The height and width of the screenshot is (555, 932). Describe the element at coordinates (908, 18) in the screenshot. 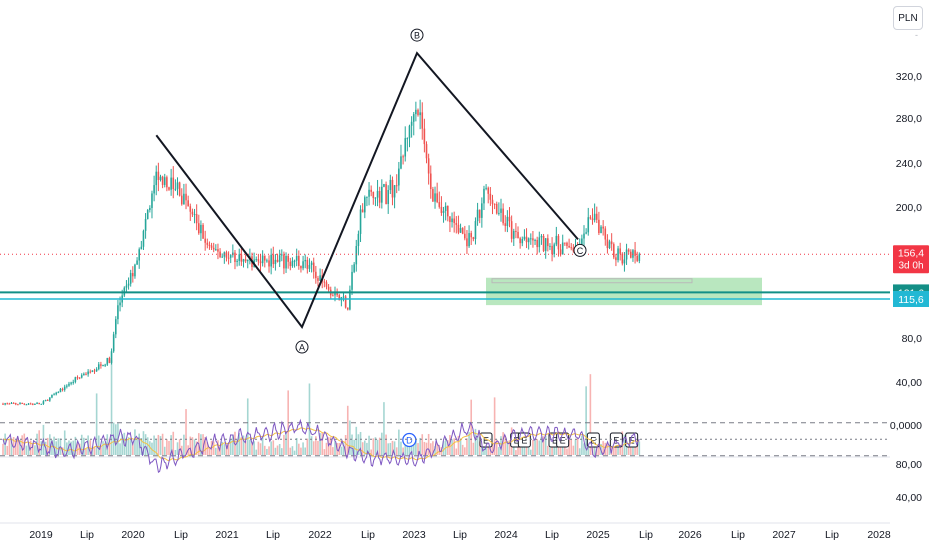

I see `currency-button: PLN` at that location.